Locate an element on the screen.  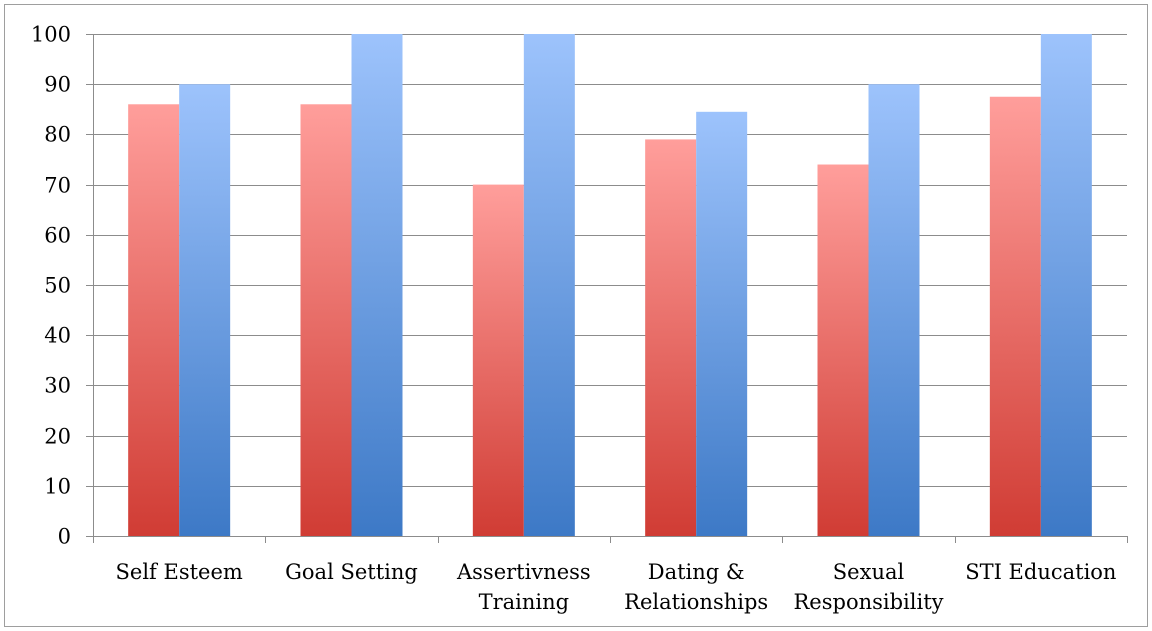
y-tick-label: 50 is located at coordinates (57, 286).